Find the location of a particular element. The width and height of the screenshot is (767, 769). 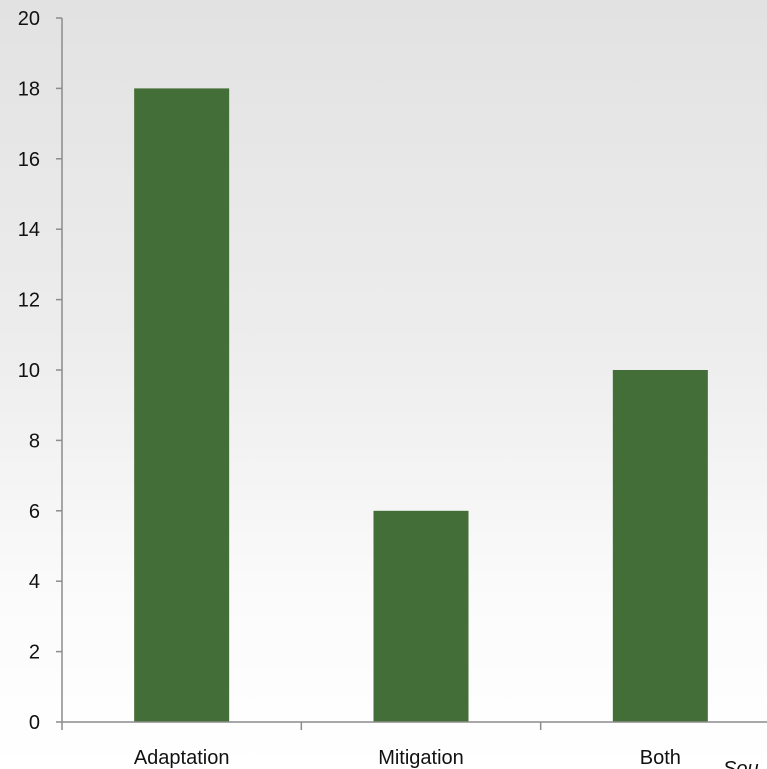

y-tick-label: 0 is located at coordinates (34, 723).